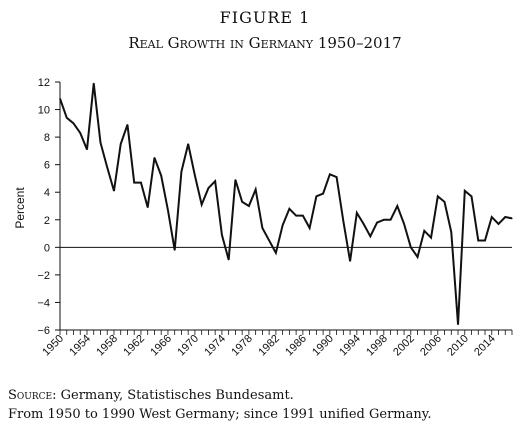  What do you see at coordinates (47, 193) in the screenshot?
I see `y-tick-label: 4` at bounding box center [47, 193].